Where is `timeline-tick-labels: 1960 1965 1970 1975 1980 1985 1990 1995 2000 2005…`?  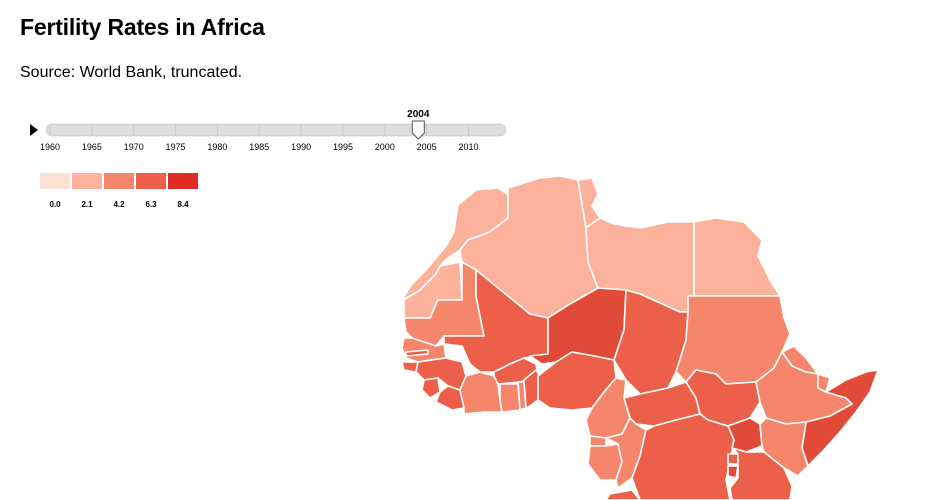 timeline-tick-labels: 1960 1965 1970 1975 1980 1985 1990 1995 2000 2005… is located at coordinates (259, 147).